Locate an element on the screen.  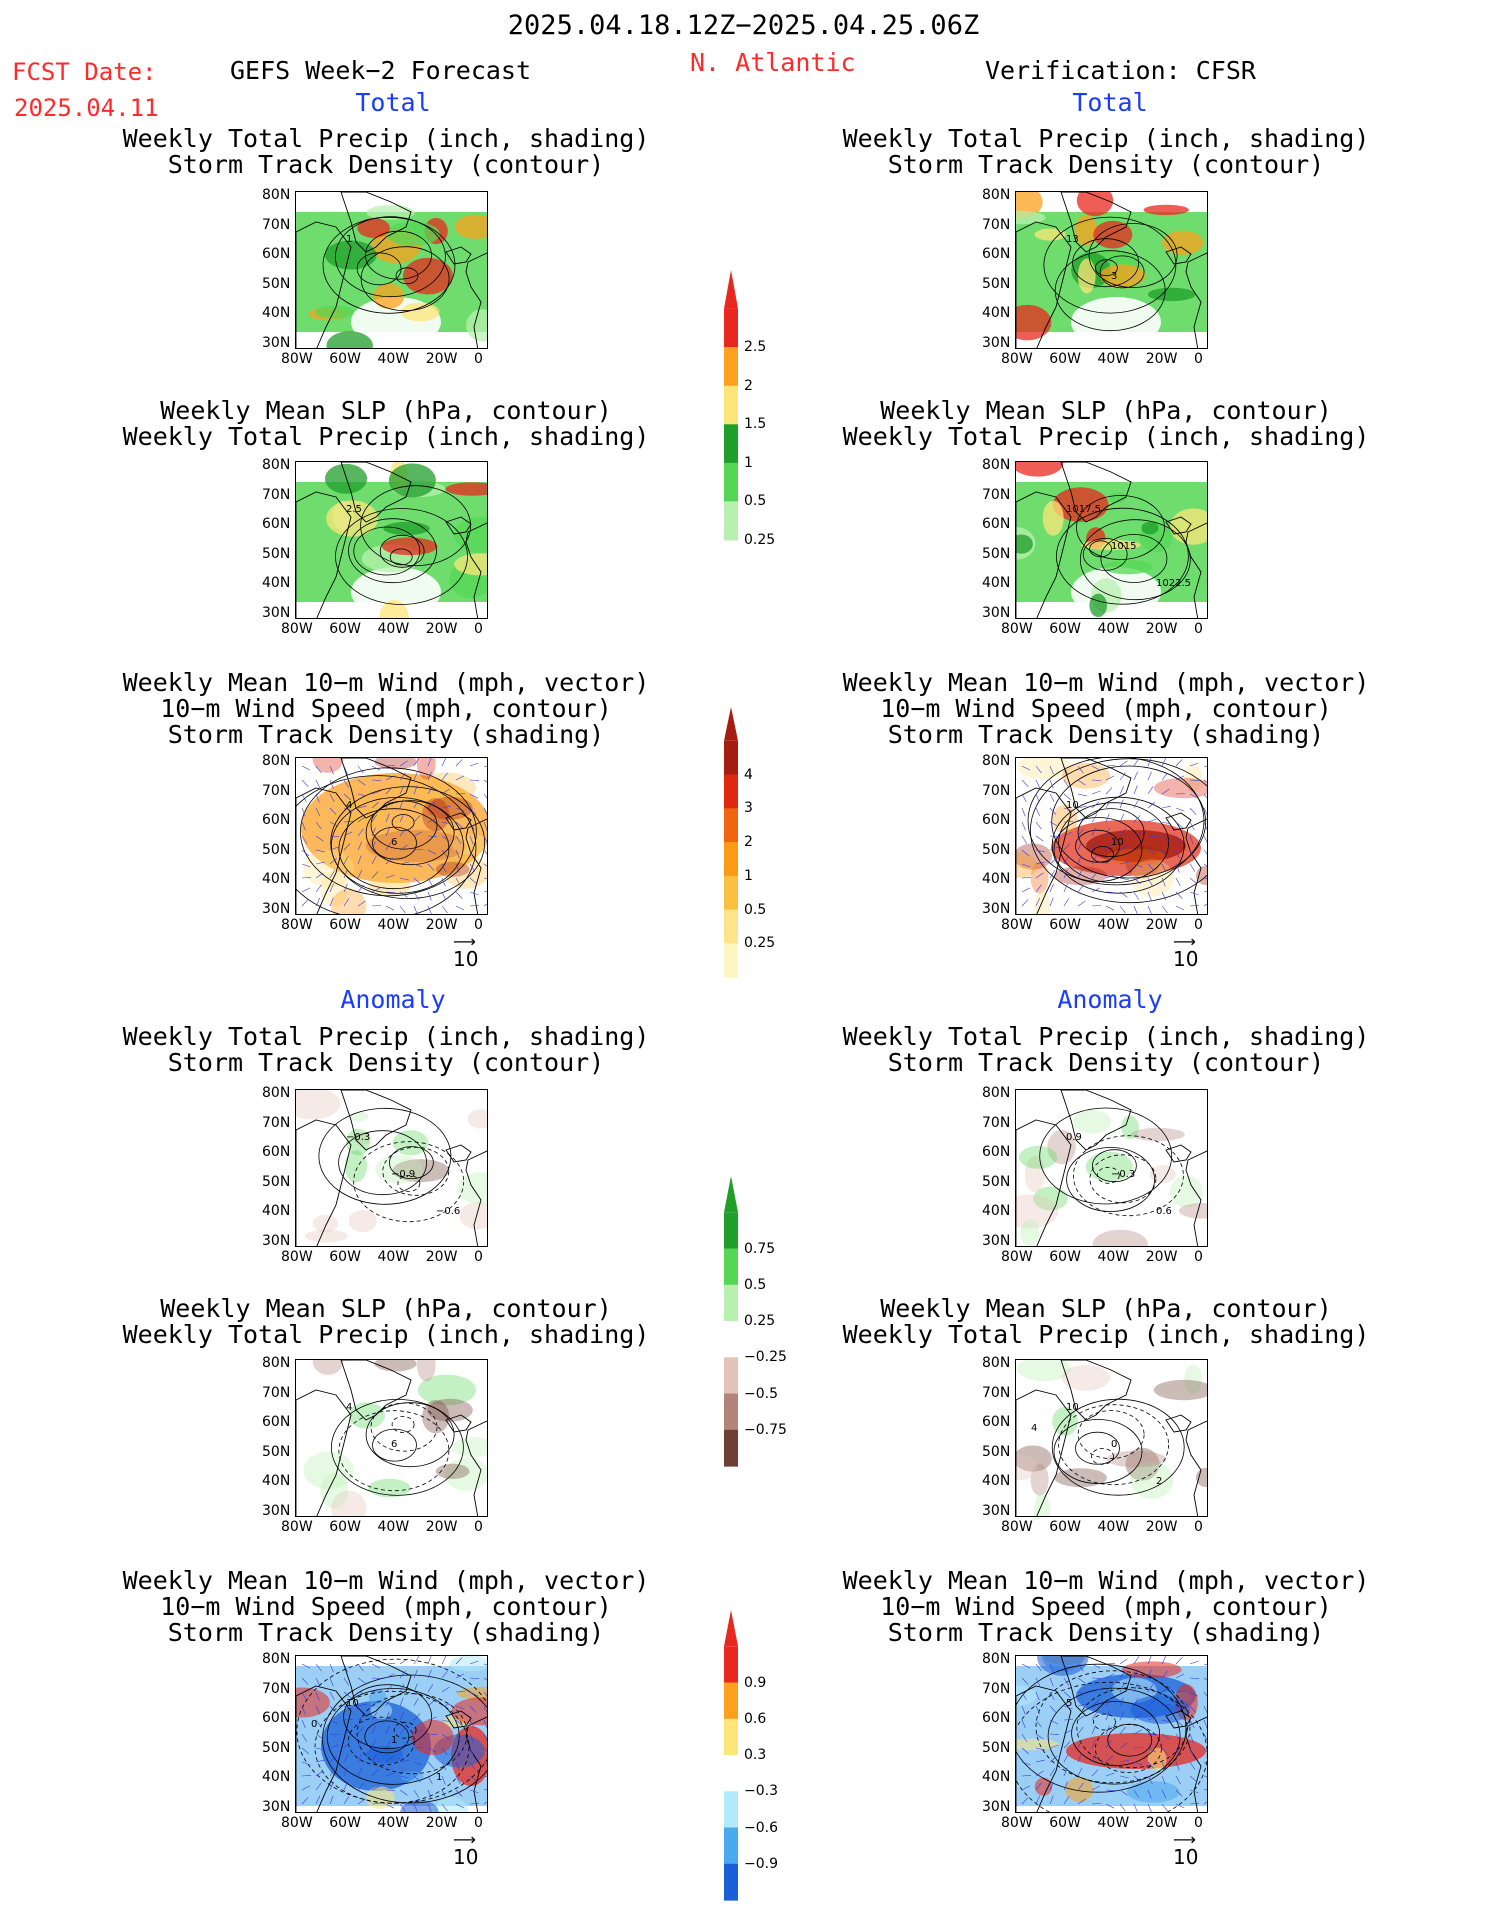
cfsr-slp-map: 1017.5 1015 1022.5 is located at coordinates (1111, 540).